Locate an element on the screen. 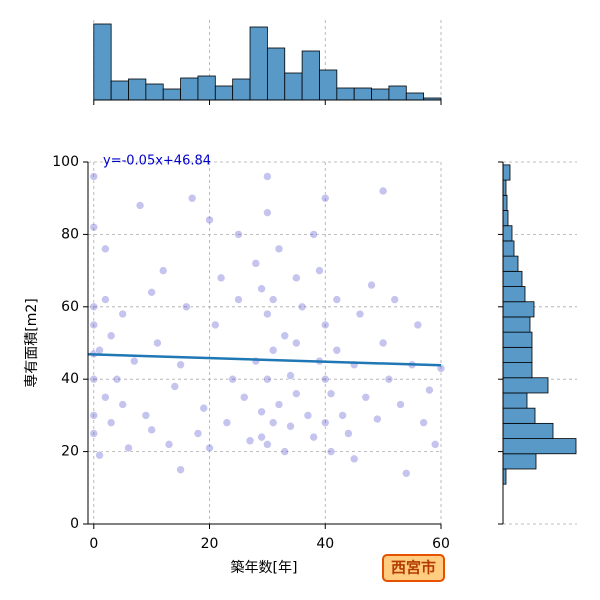 Image resolution: width=600 pixels, height=600 pixels. regression-label: y=-0.05x+46.84 is located at coordinates (157, 161).